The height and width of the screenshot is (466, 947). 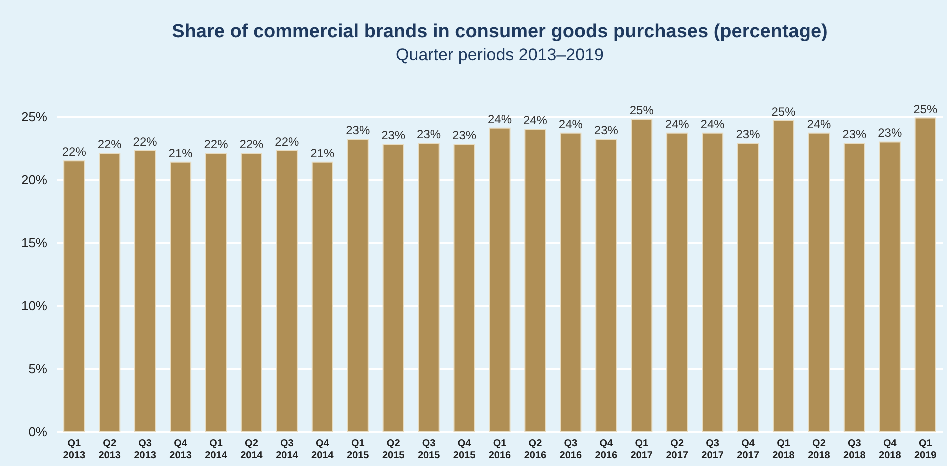 What do you see at coordinates (855, 450) in the screenshot?
I see `x-tick-label: Q3 2018` at bounding box center [855, 450].